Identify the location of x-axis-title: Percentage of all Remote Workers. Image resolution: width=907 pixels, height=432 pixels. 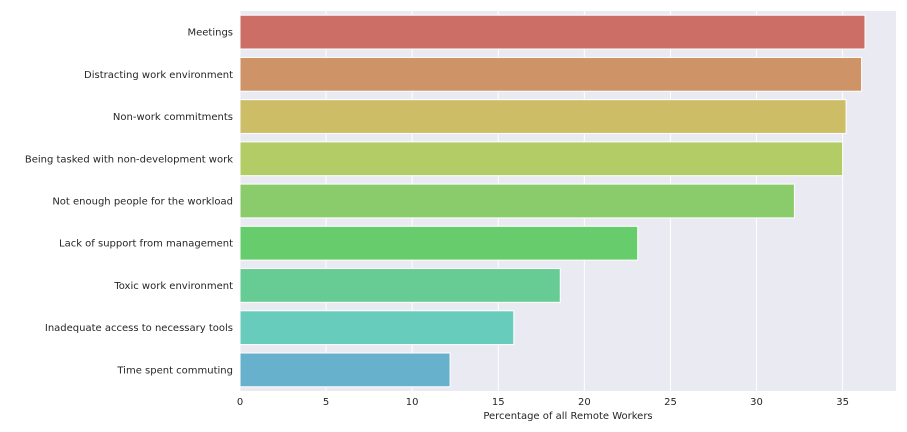
(567, 416).